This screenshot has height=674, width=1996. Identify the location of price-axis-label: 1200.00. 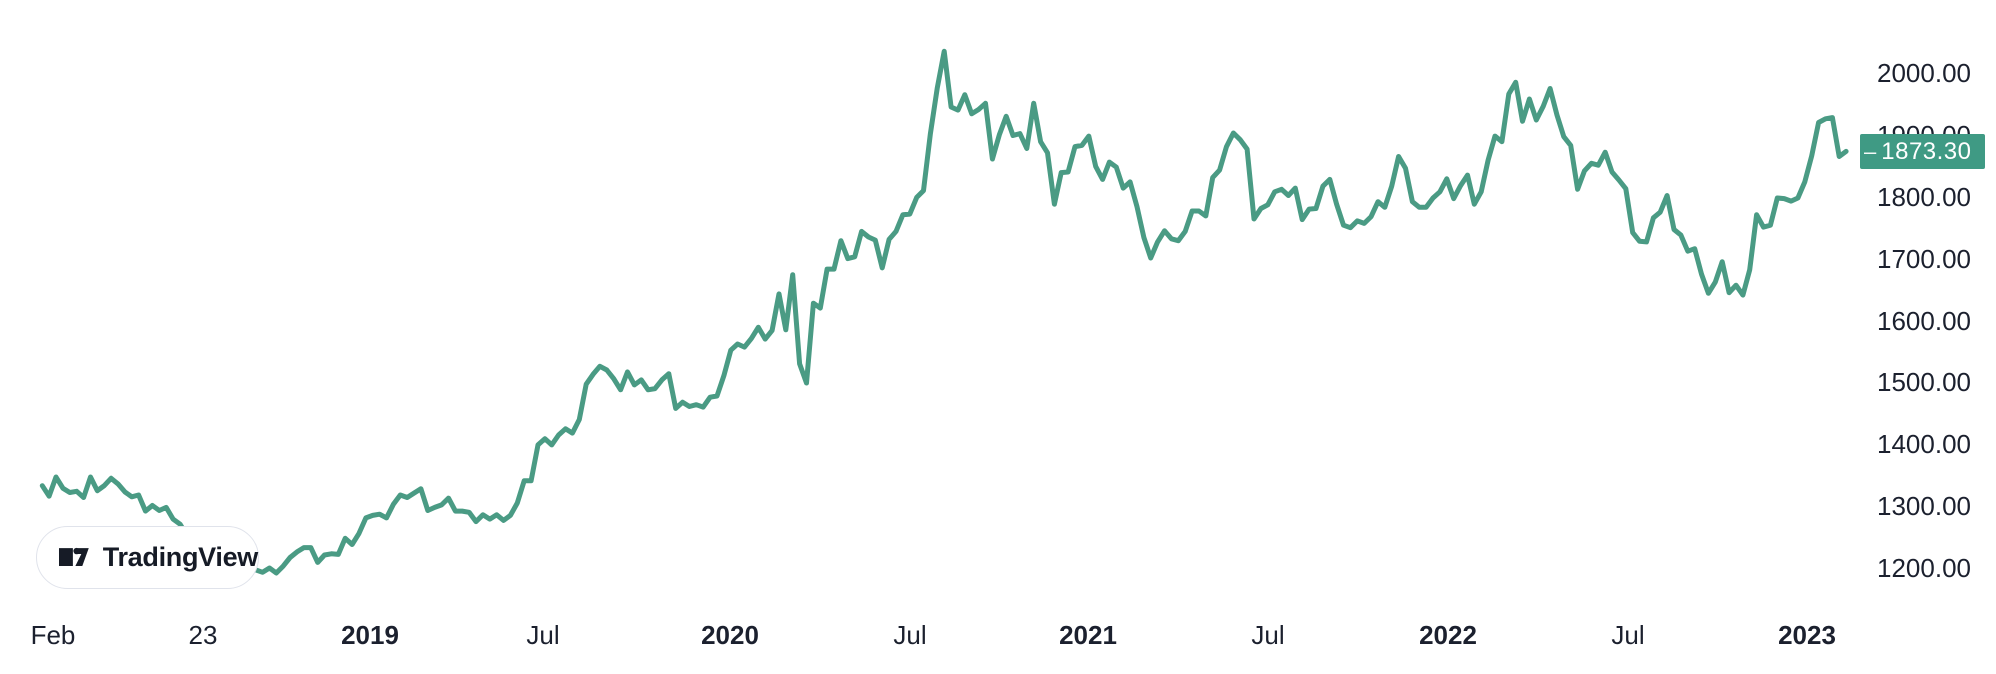
(1924, 568).